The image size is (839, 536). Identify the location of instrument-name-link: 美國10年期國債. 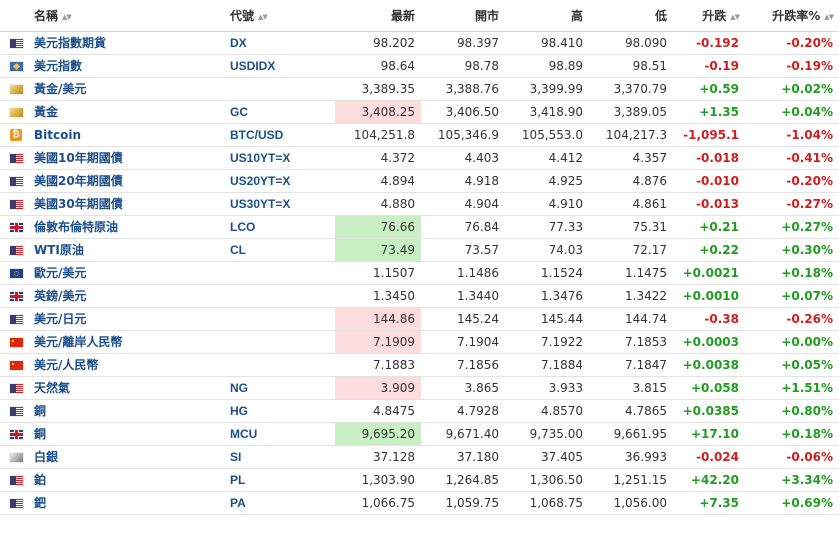
(78, 158).